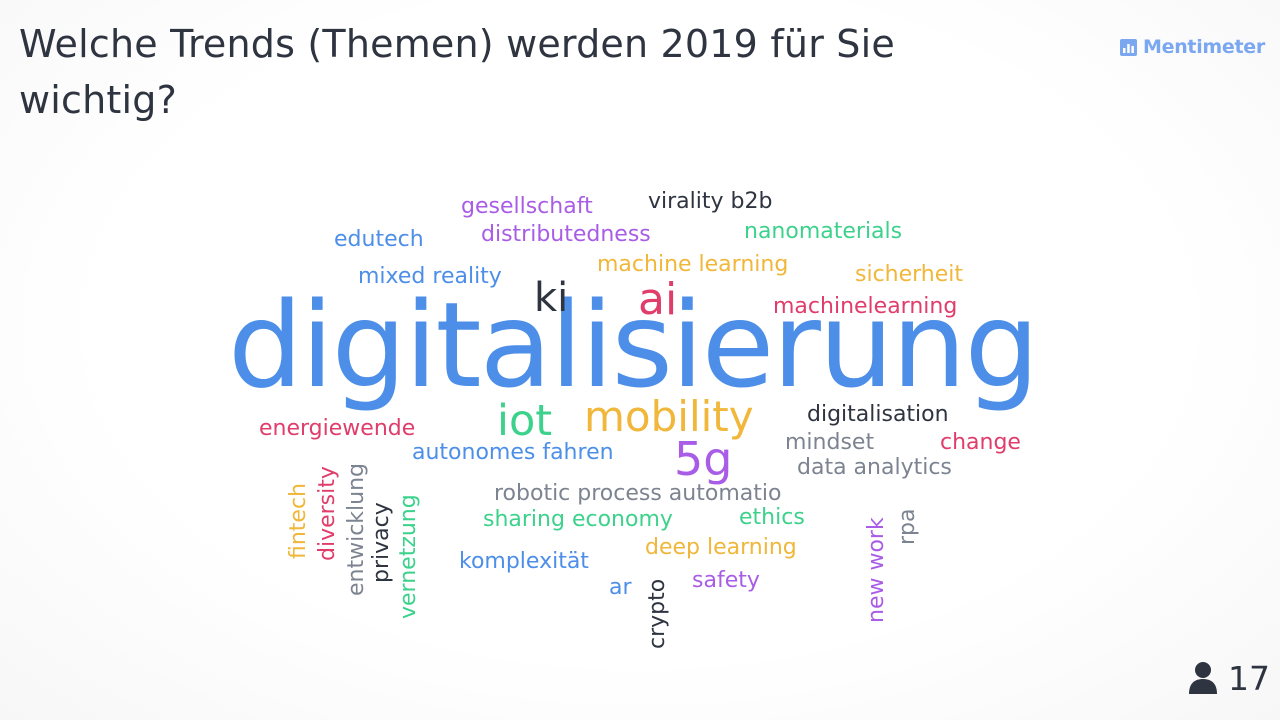  I want to click on word-5g: 5g, so click(703, 459).